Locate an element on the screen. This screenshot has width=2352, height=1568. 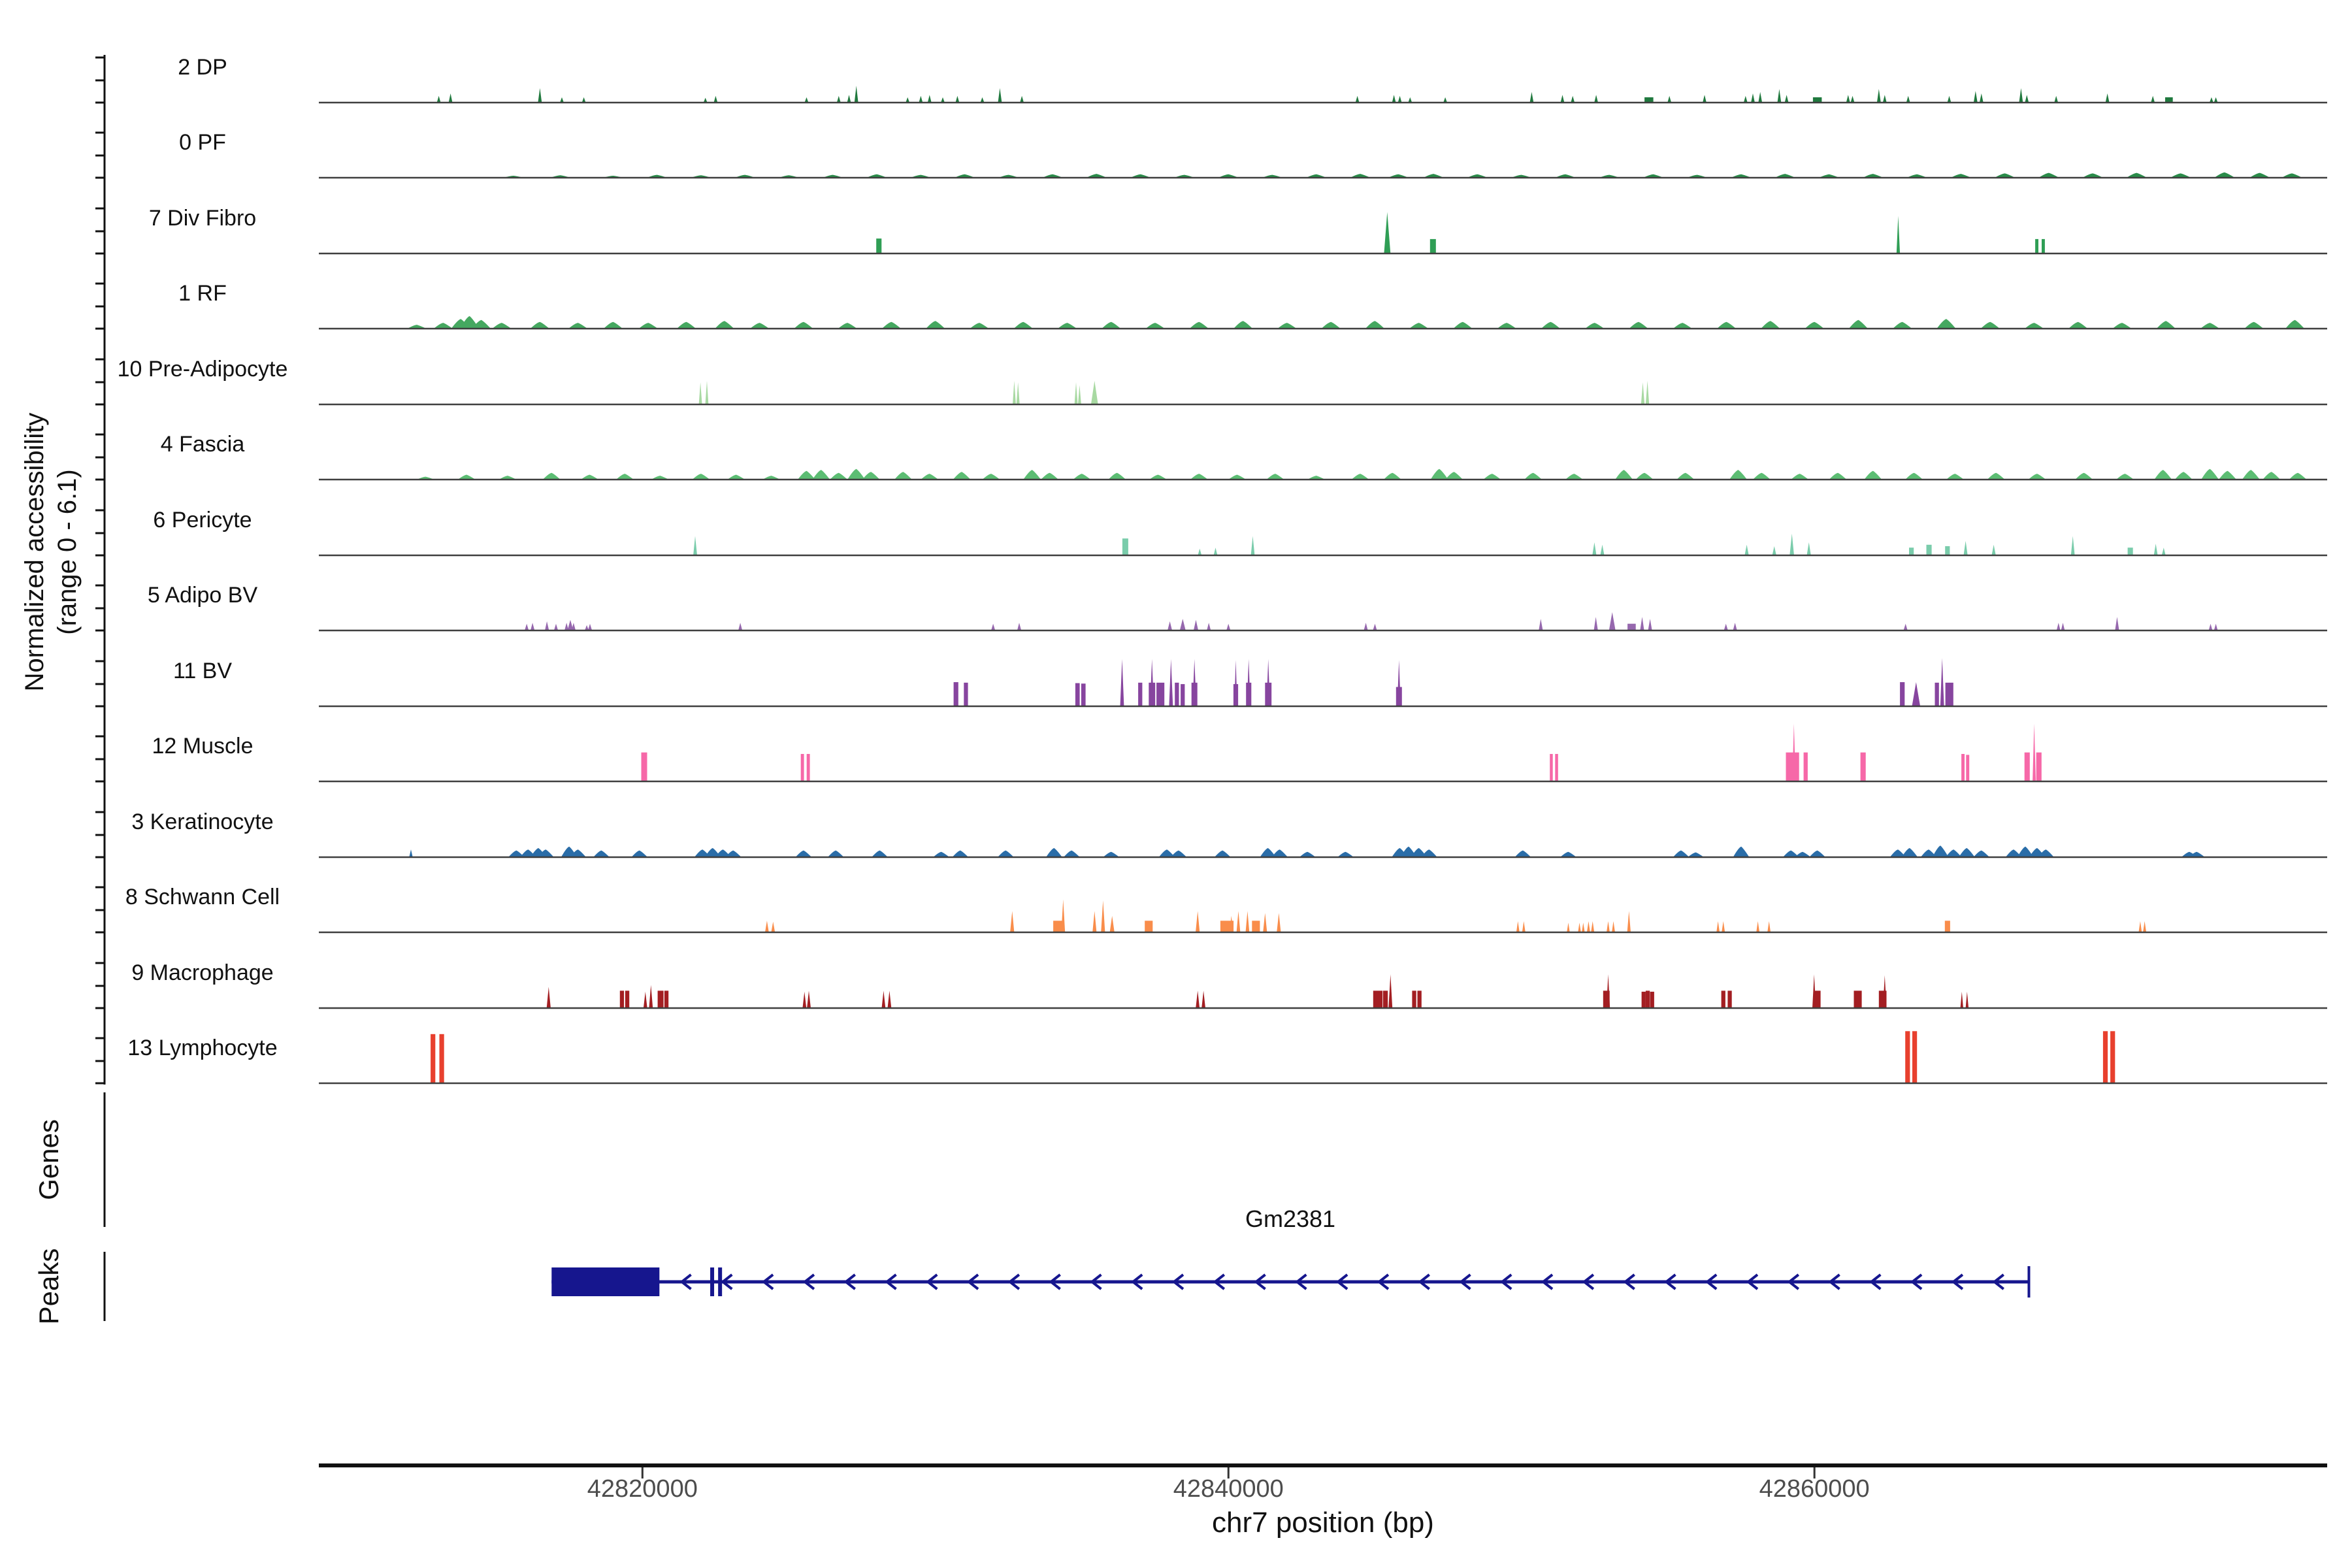
track-label-6-pericyte: 6 Pericyte is located at coordinates (202, 520).